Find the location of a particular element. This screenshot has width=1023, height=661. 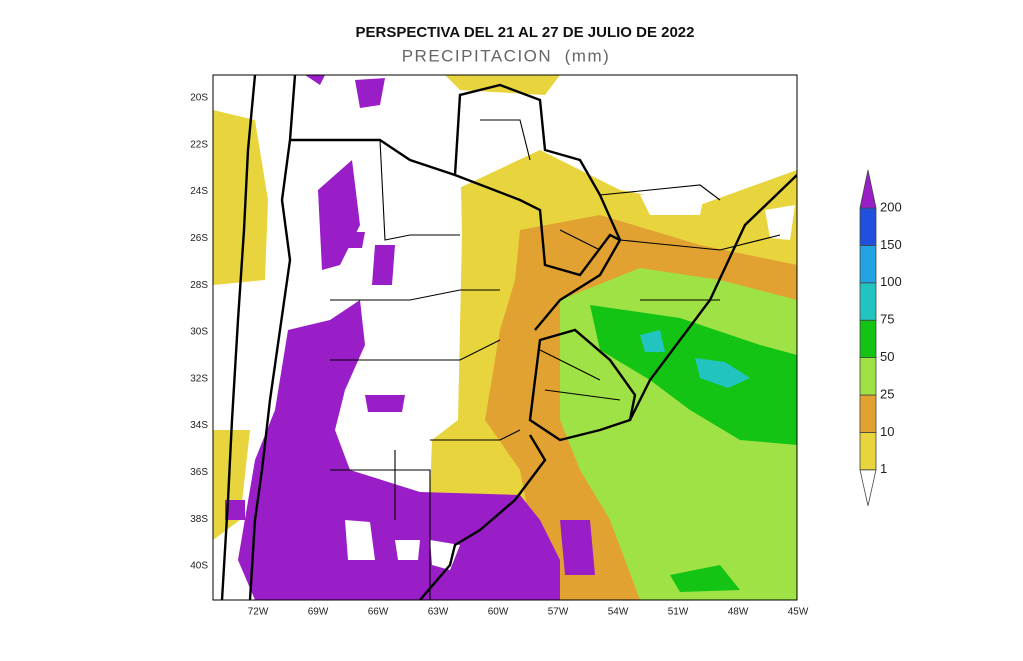

lat-label: 34S is located at coordinates (199, 425).